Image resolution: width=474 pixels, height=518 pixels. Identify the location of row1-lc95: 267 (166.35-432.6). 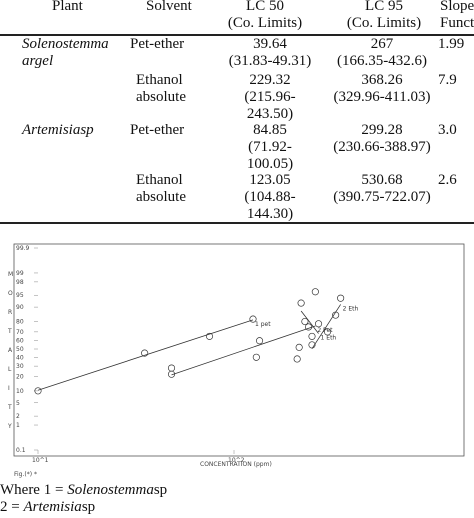
(382, 52).